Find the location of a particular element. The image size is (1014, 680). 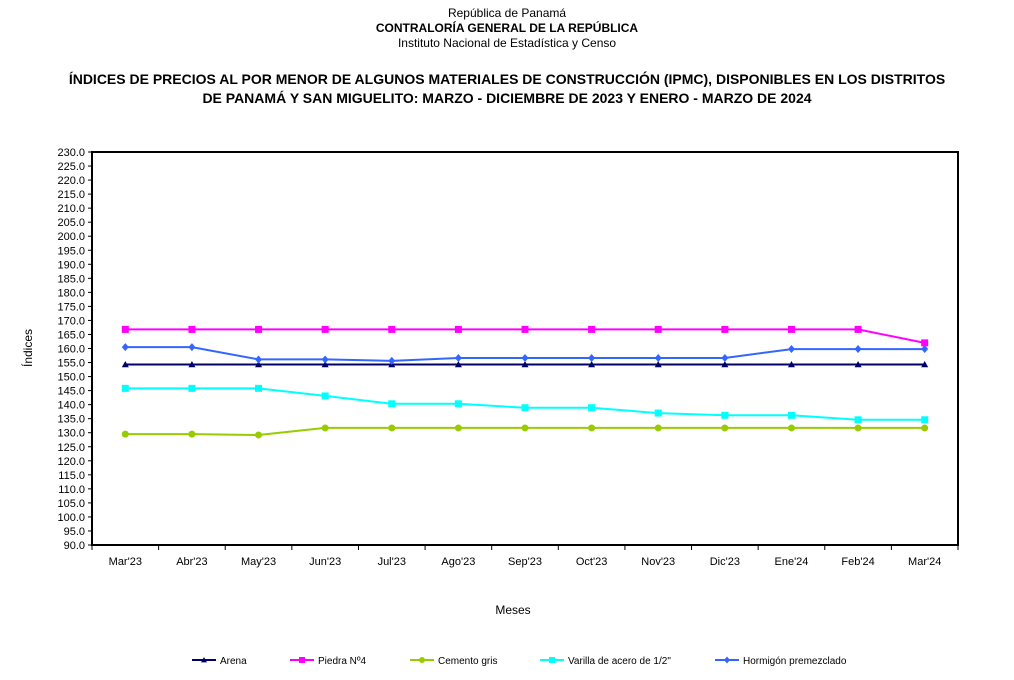

x-tick-label: Sep'23 is located at coordinates (525, 562).